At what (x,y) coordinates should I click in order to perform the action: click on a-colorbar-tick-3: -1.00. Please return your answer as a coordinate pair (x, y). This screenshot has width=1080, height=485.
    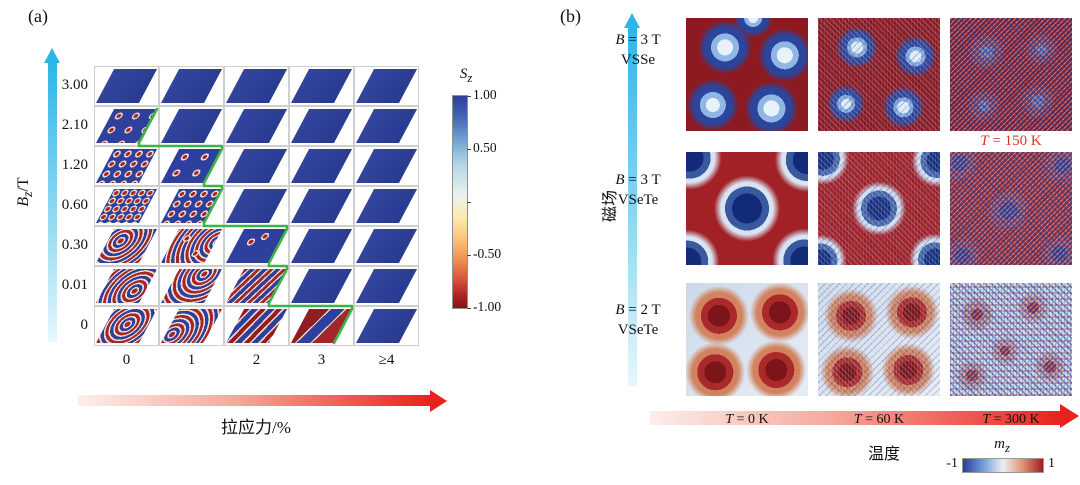
    Looking at the image, I should click on (487, 306).